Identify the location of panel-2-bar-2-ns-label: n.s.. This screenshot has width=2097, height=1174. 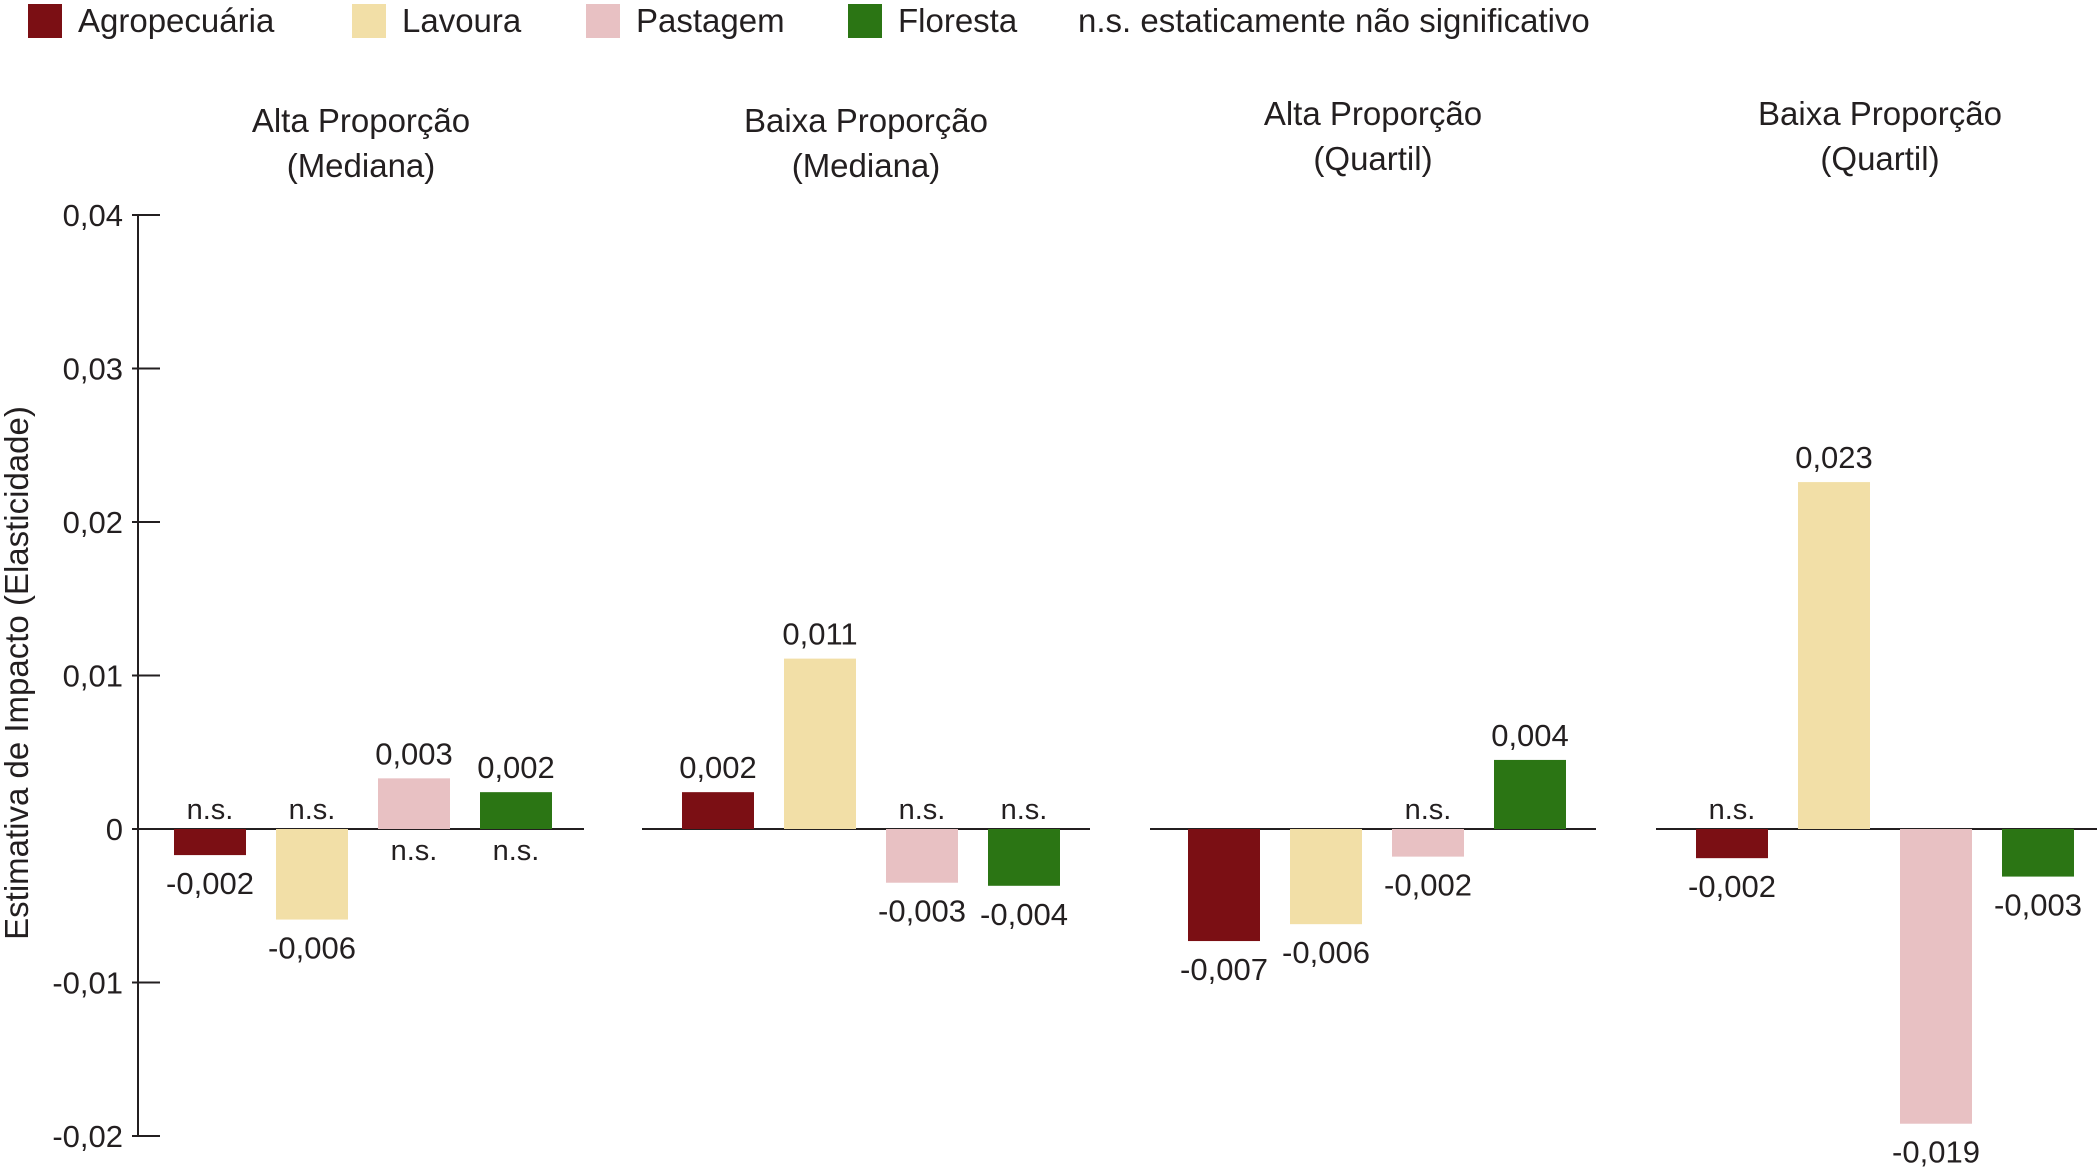
(1428, 810).